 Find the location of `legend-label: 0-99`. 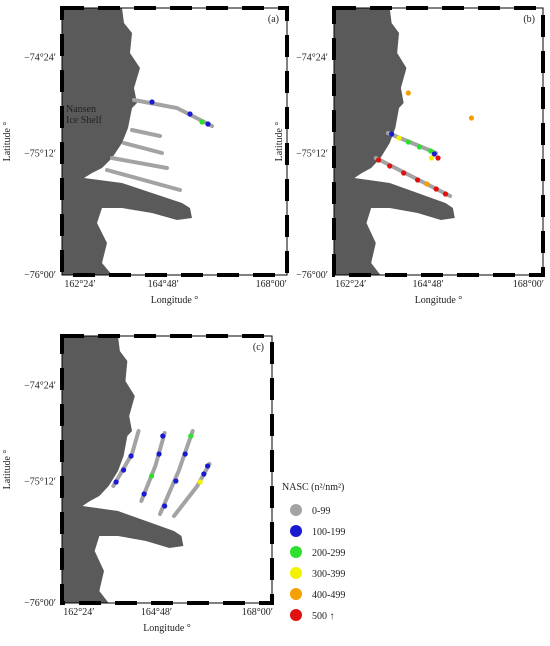

legend-label: 0-99 is located at coordinates (321, 511).